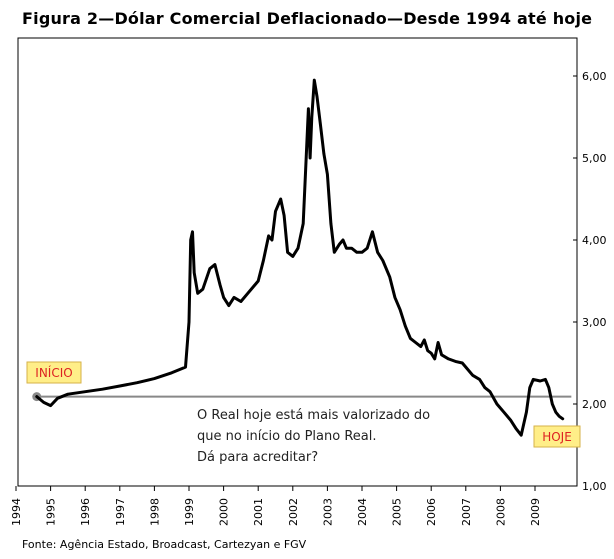 This screenshot has height=559, width=614. Describe the element at coordinates (16, 512) in the screenshot. I see `x-tick-label: 1994` at that location.